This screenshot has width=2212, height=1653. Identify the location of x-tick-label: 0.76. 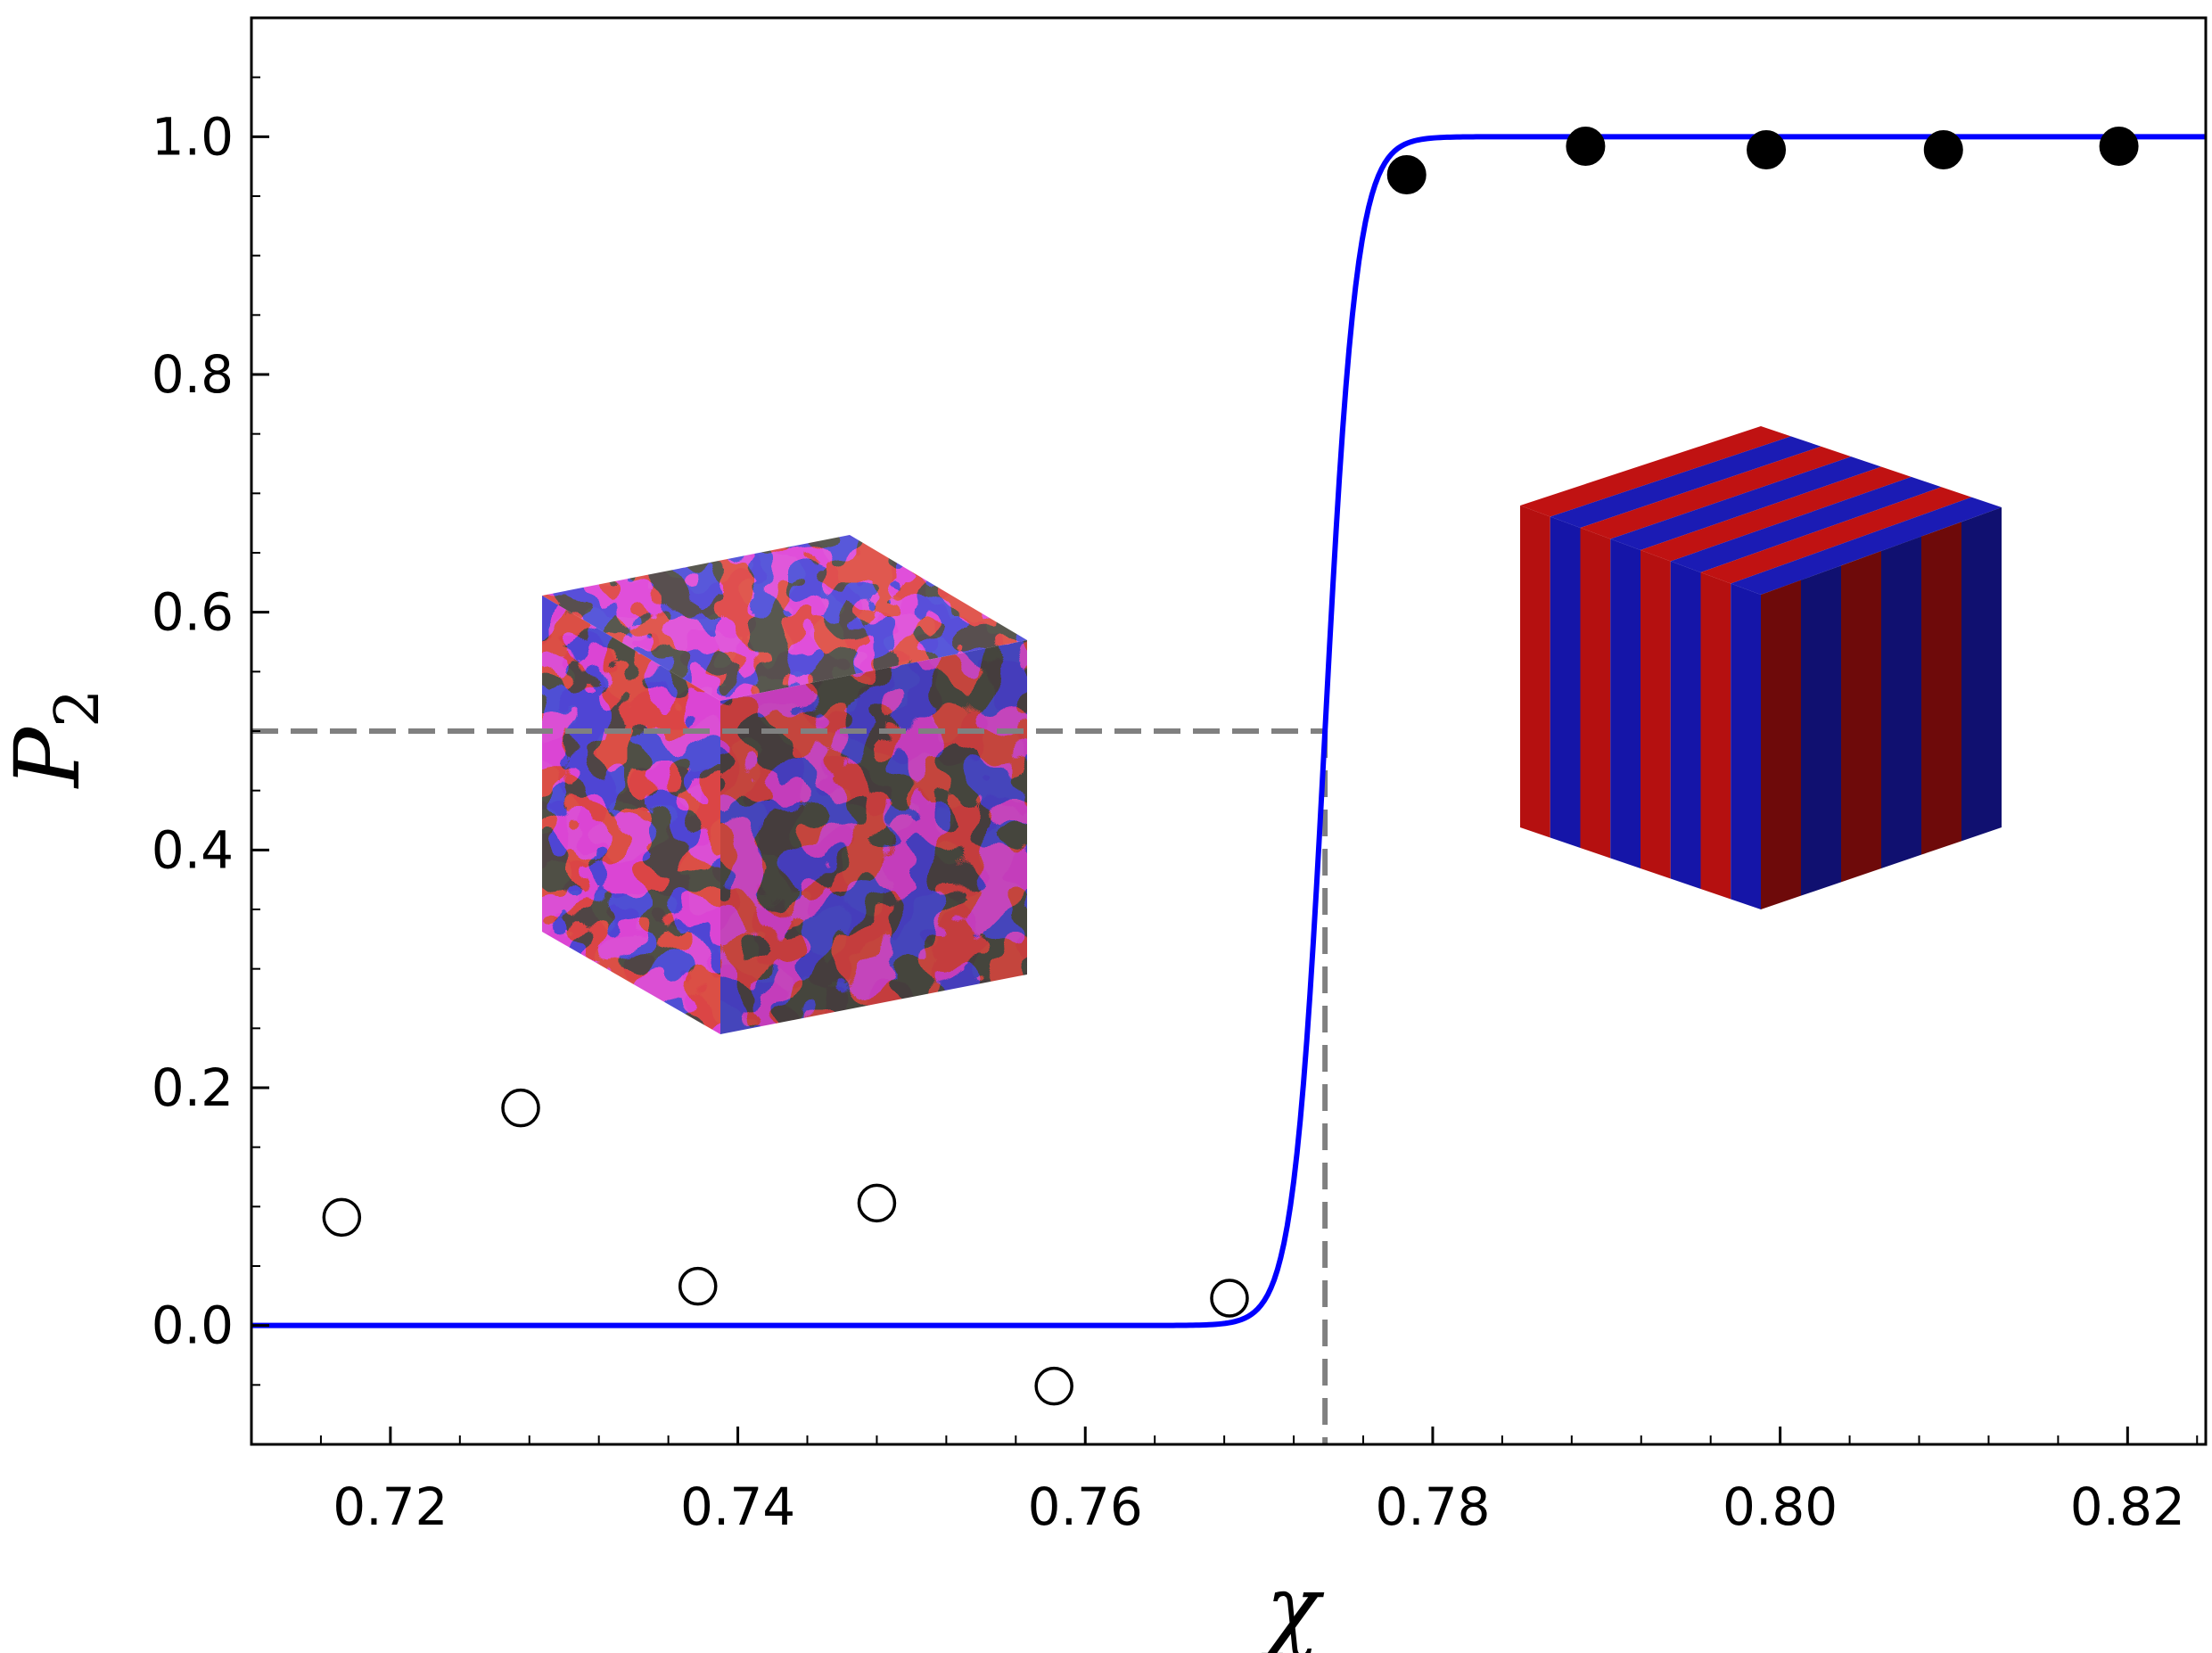
(1085, 1506).